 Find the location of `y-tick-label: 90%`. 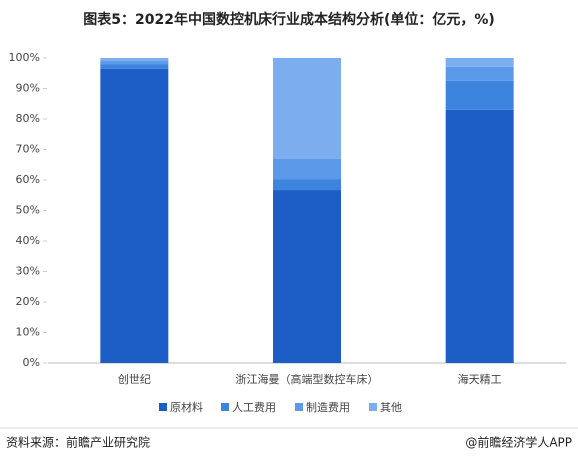

y-tick-label: 90% is located at coordinates (28, 88).